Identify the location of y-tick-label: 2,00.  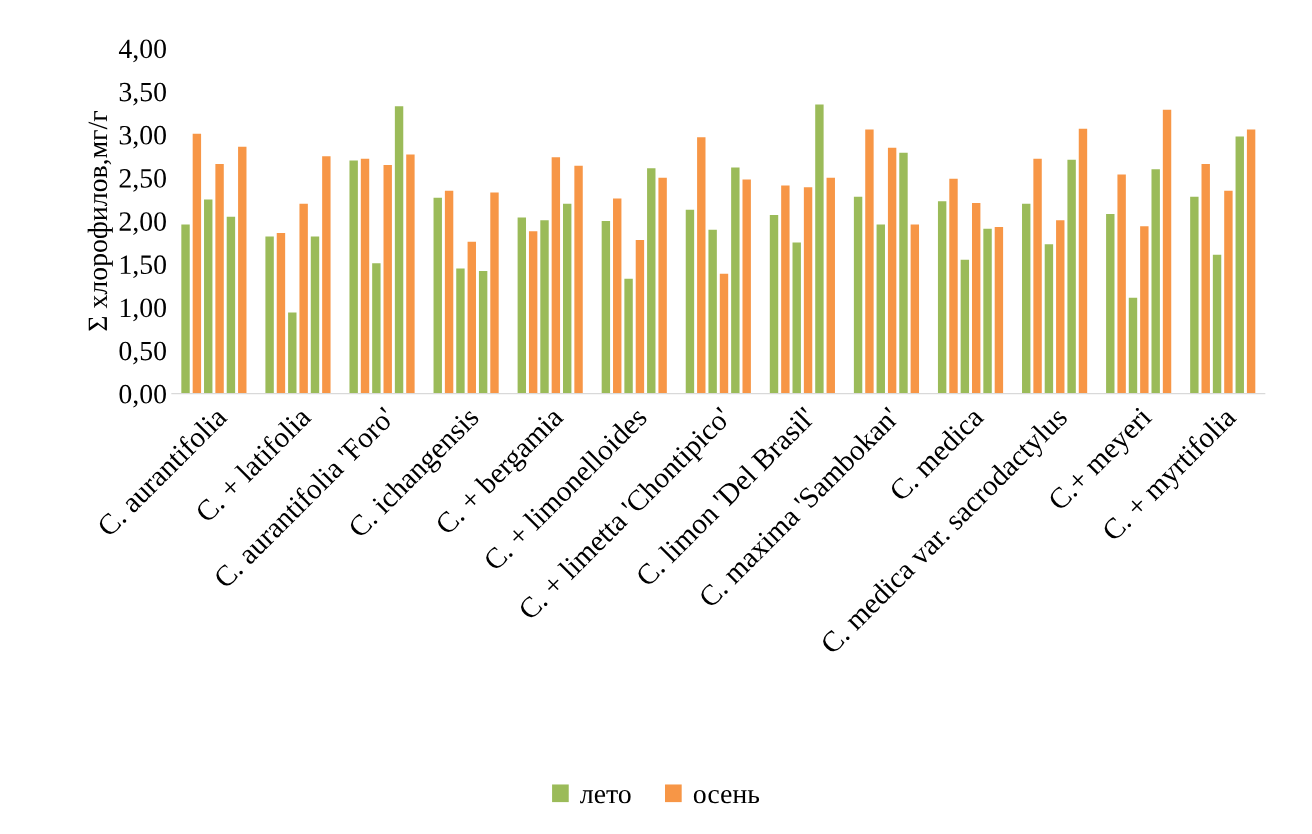
(142, 223).